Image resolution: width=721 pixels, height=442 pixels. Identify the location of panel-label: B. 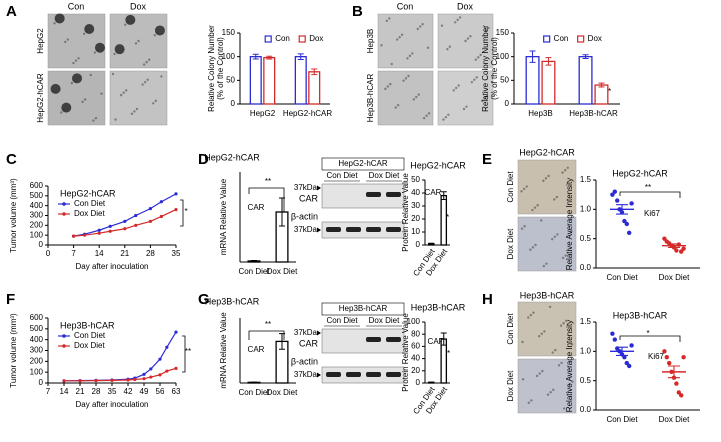
(357, 11).